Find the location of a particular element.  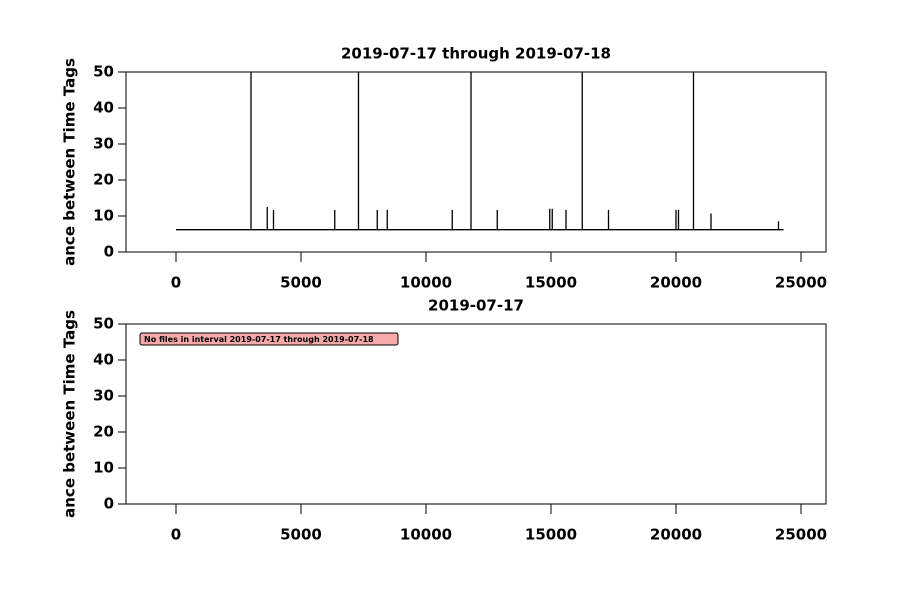

chart-title: 2019-07-17 is located at coordinates (476, 306).